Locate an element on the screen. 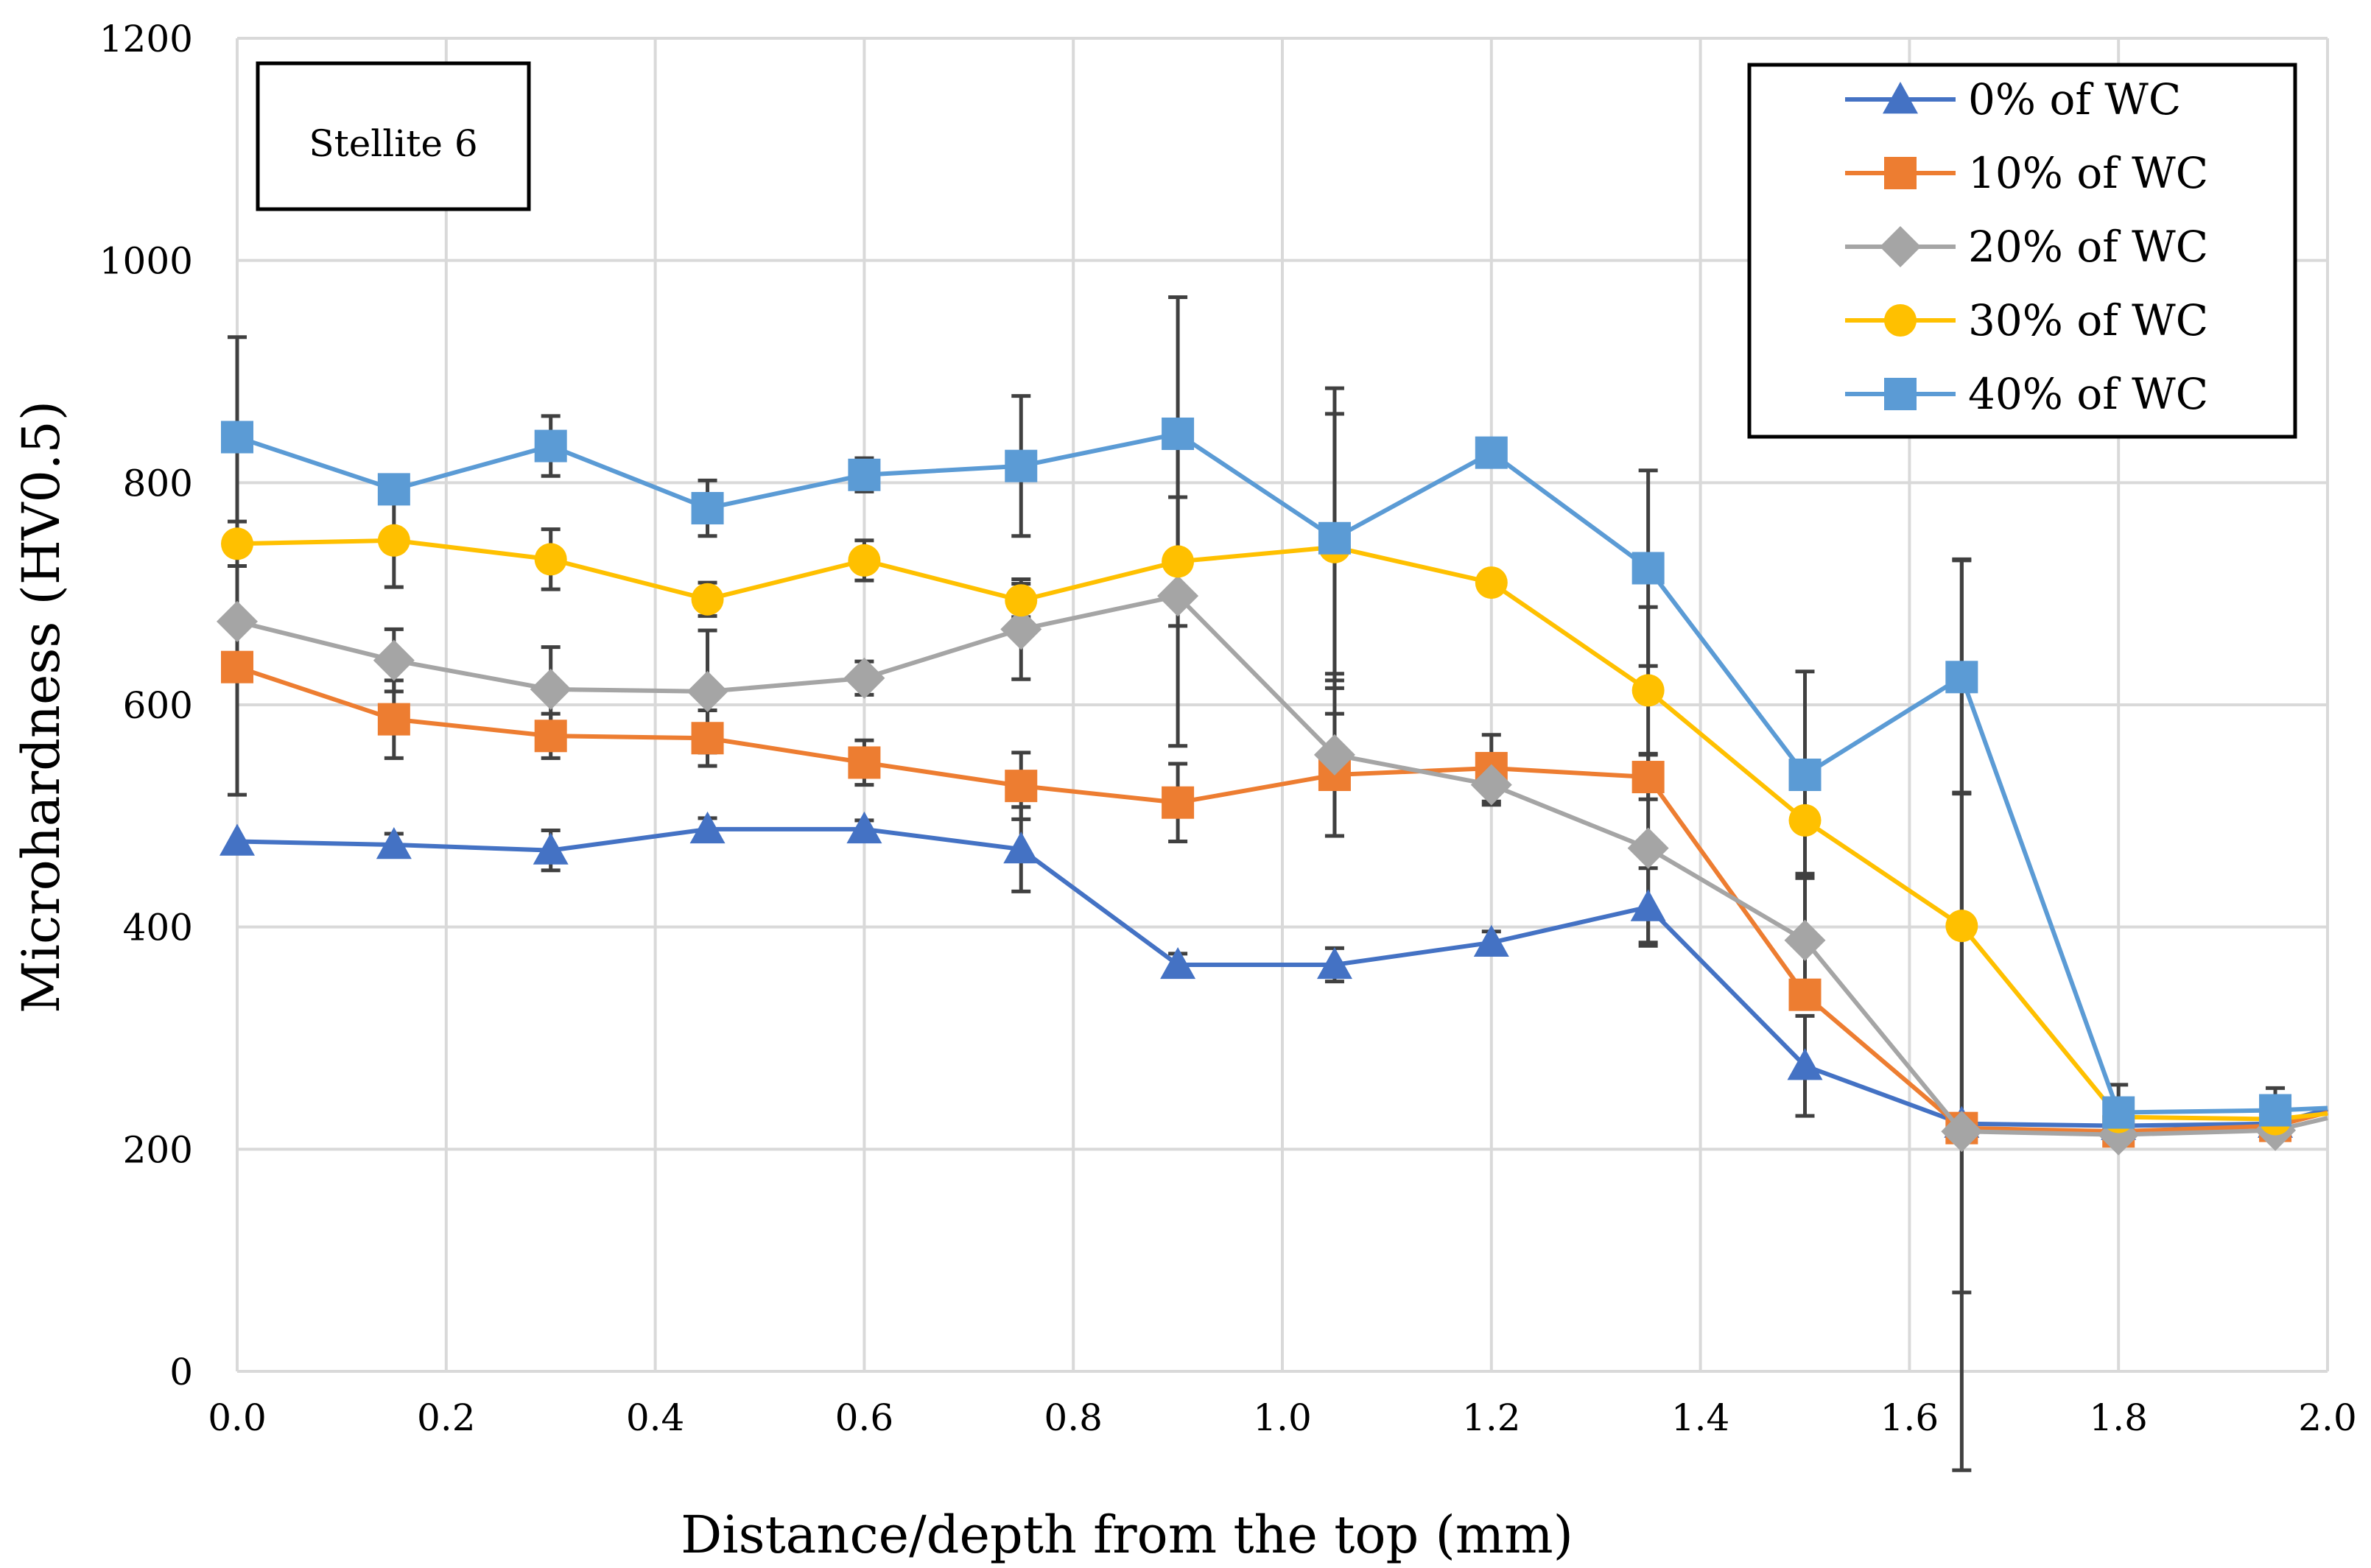 Image resolution: width=2371 pixels, height=1568 pixels. y-tick-label: 400 is located at coordinates (158, 928).